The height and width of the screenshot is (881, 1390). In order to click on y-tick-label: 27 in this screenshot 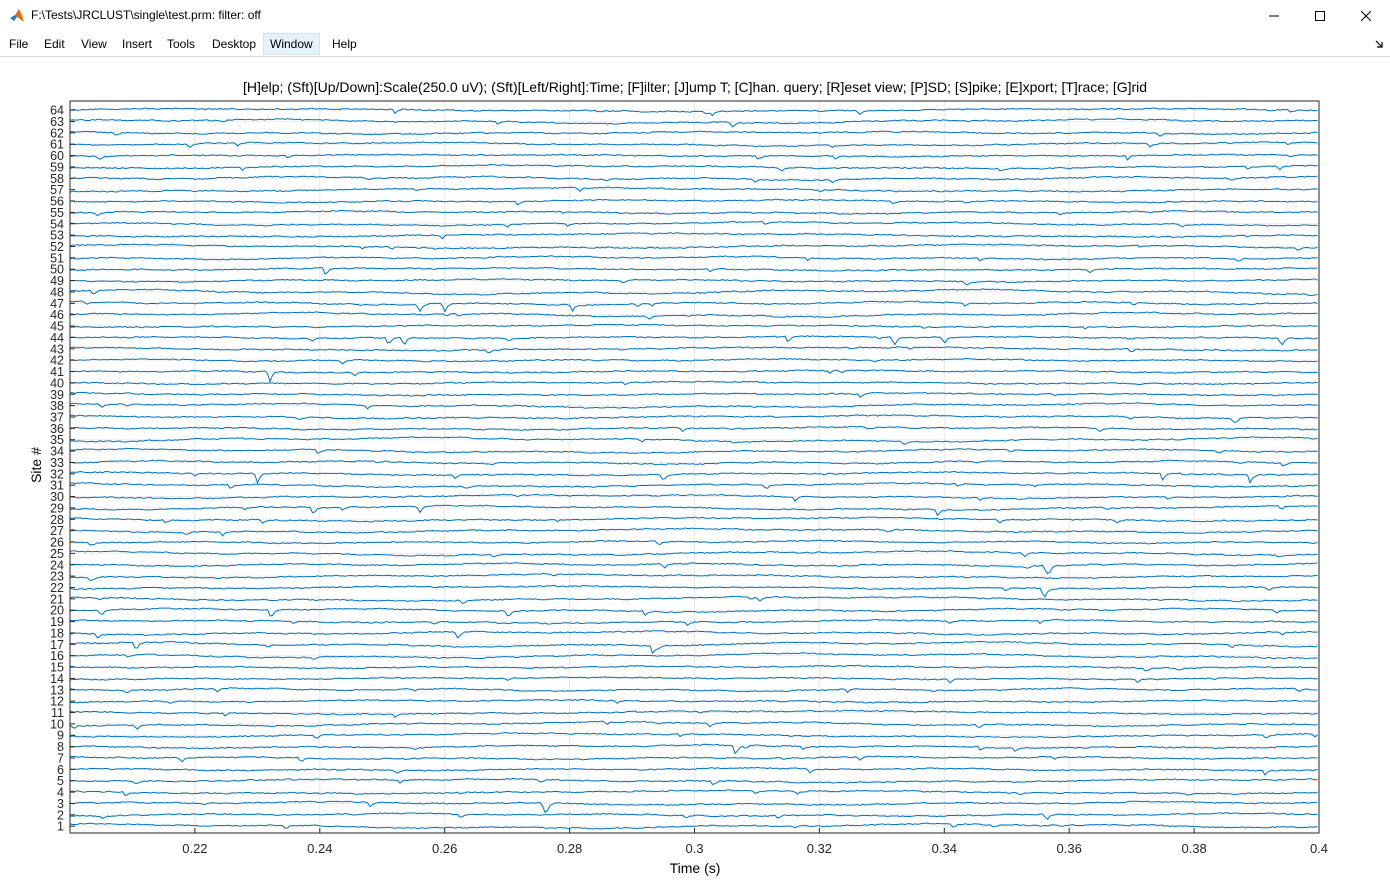, I will do `click(57, 531)`.